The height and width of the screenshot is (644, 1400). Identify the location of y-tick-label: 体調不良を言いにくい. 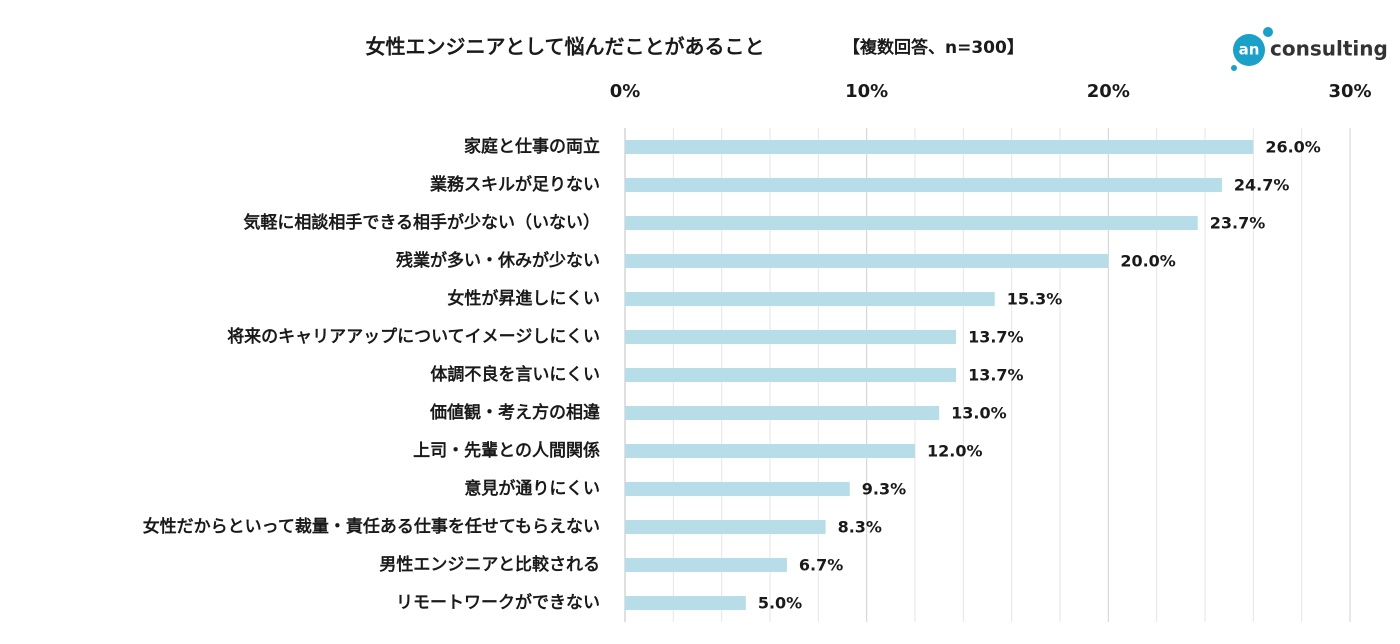
(515, 374).